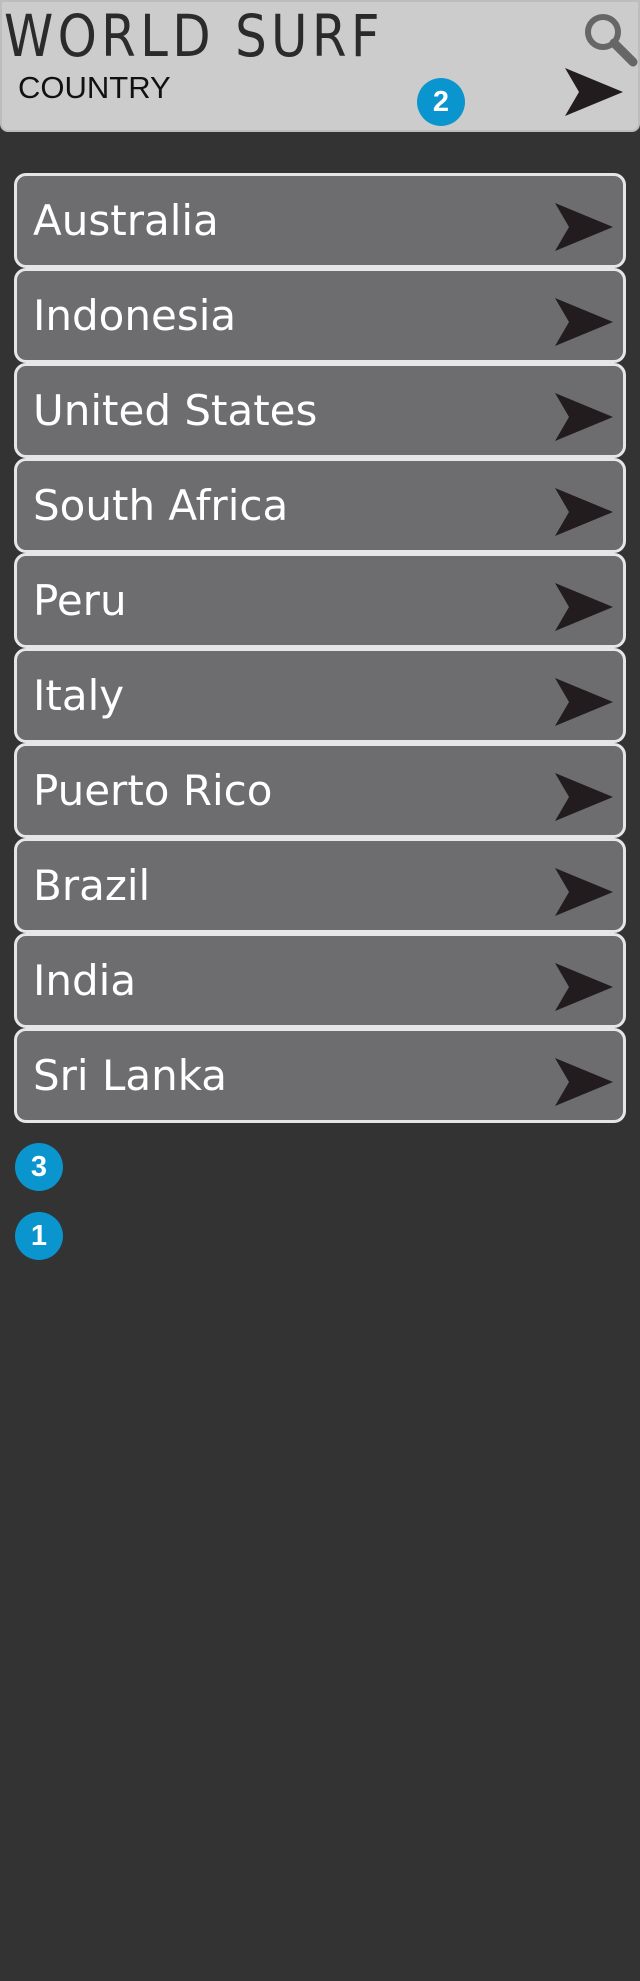 Image resolution: width=640 pixels, height=1981 pixels. Describe the element at coordinates (609, 39) in the screenshot. I see `search-icon` at that location.